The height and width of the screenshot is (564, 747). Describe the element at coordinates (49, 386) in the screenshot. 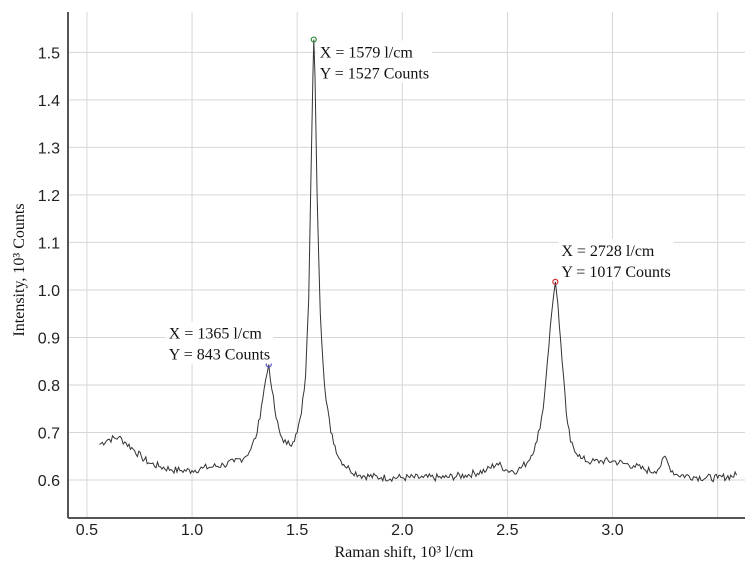

I see `y-tick-label: 0.8` at that location.